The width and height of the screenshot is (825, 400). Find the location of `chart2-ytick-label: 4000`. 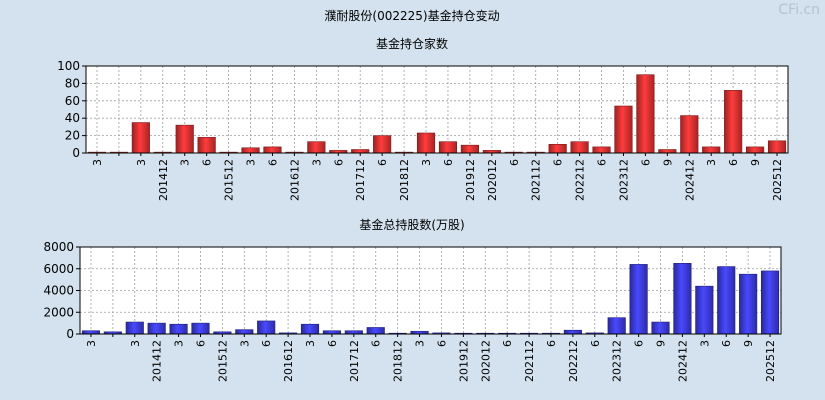

chart2-ytick-label: 4000 is located at coordinates (58, 291).